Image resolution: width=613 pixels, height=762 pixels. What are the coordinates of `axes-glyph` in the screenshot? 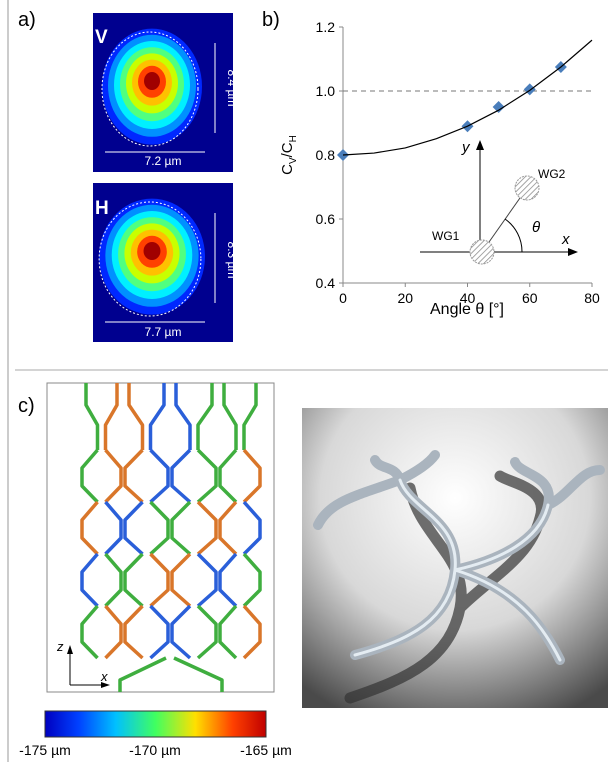 It's located at (88, 666).